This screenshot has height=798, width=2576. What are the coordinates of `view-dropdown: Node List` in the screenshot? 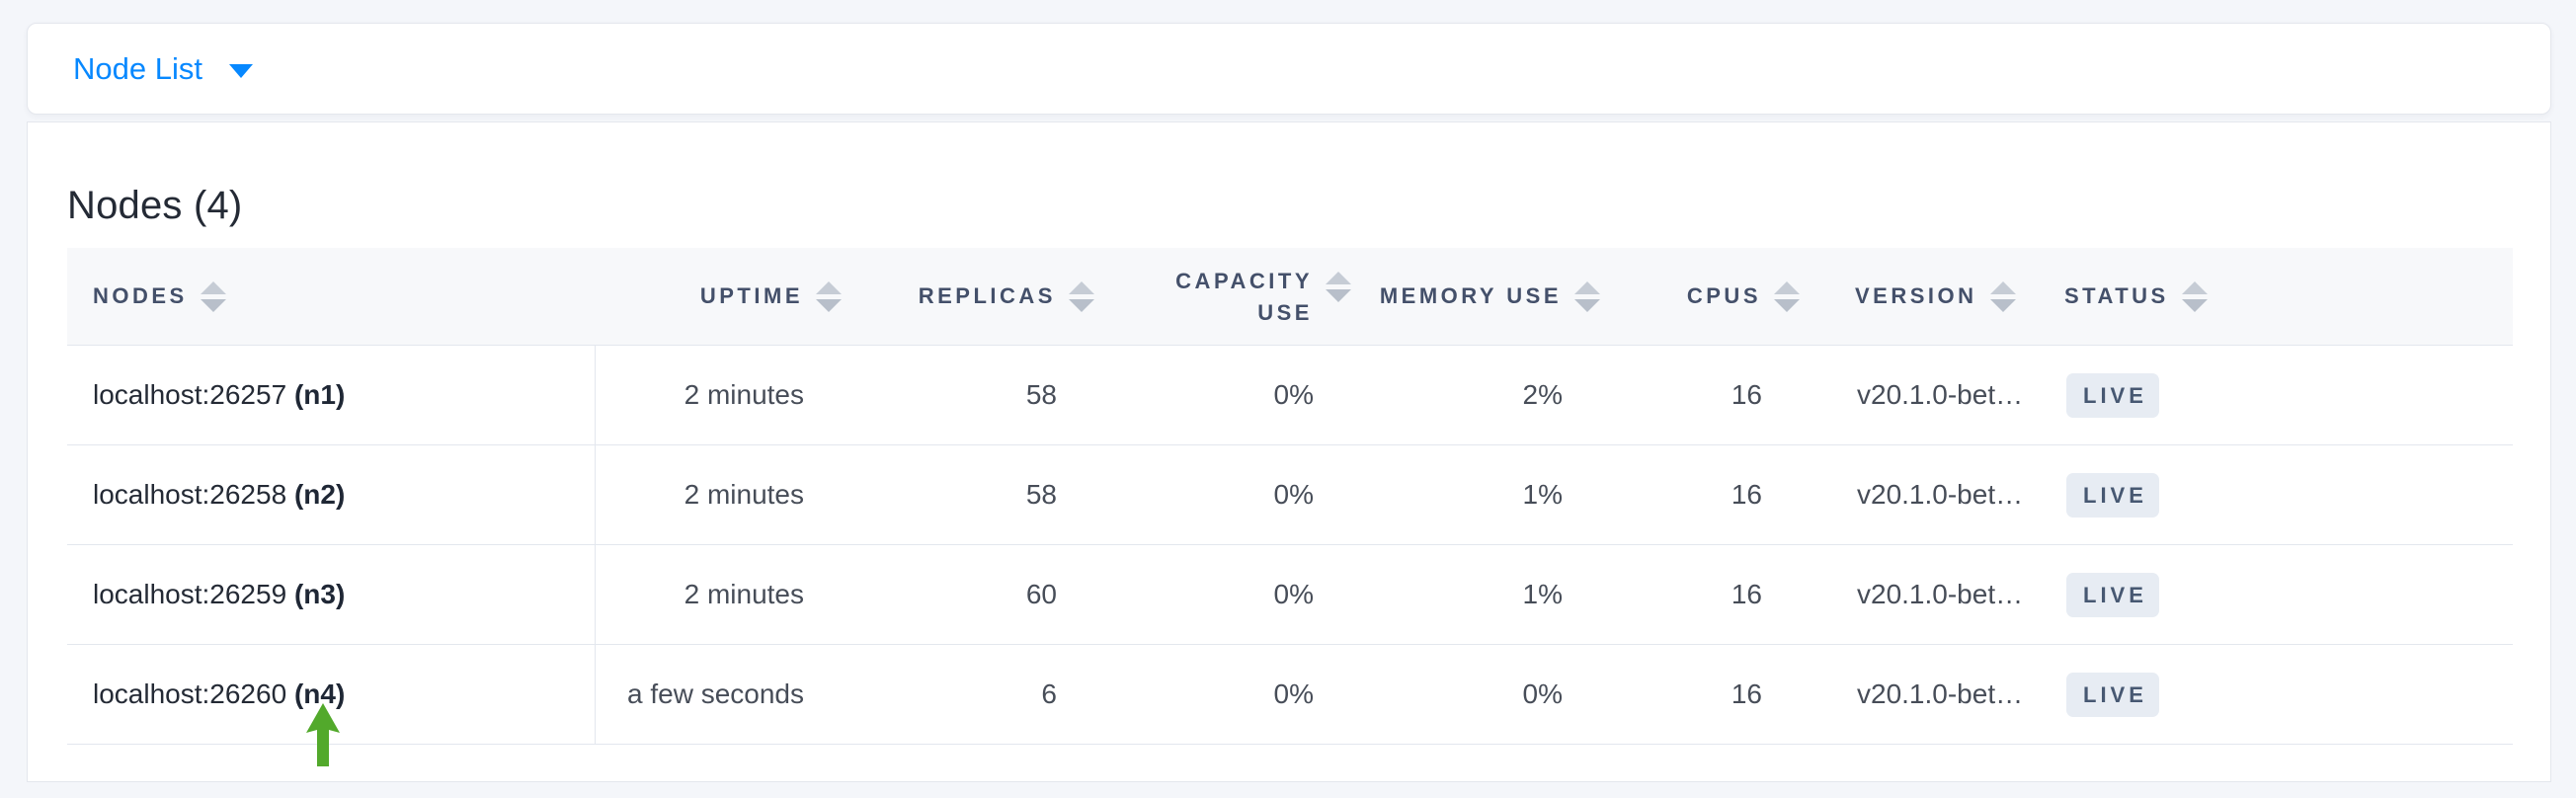 It's located at (163, 68).